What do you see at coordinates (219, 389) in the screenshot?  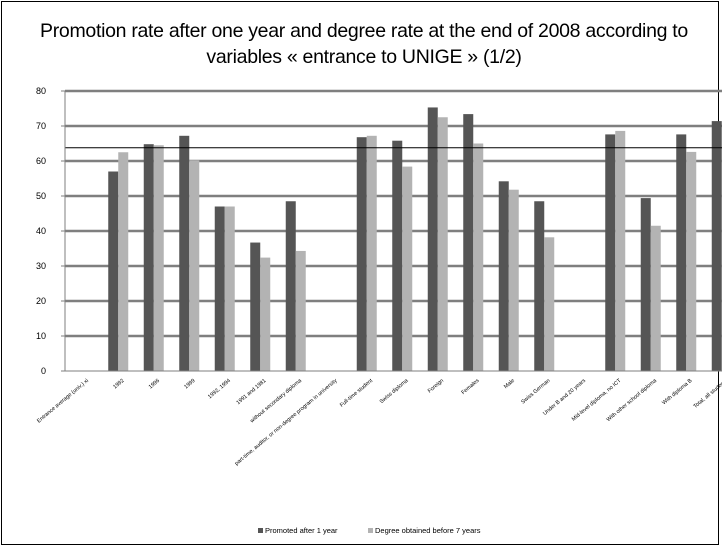 I see `x-tick-label: 1992, 1994` at bounding box center [219, 389].